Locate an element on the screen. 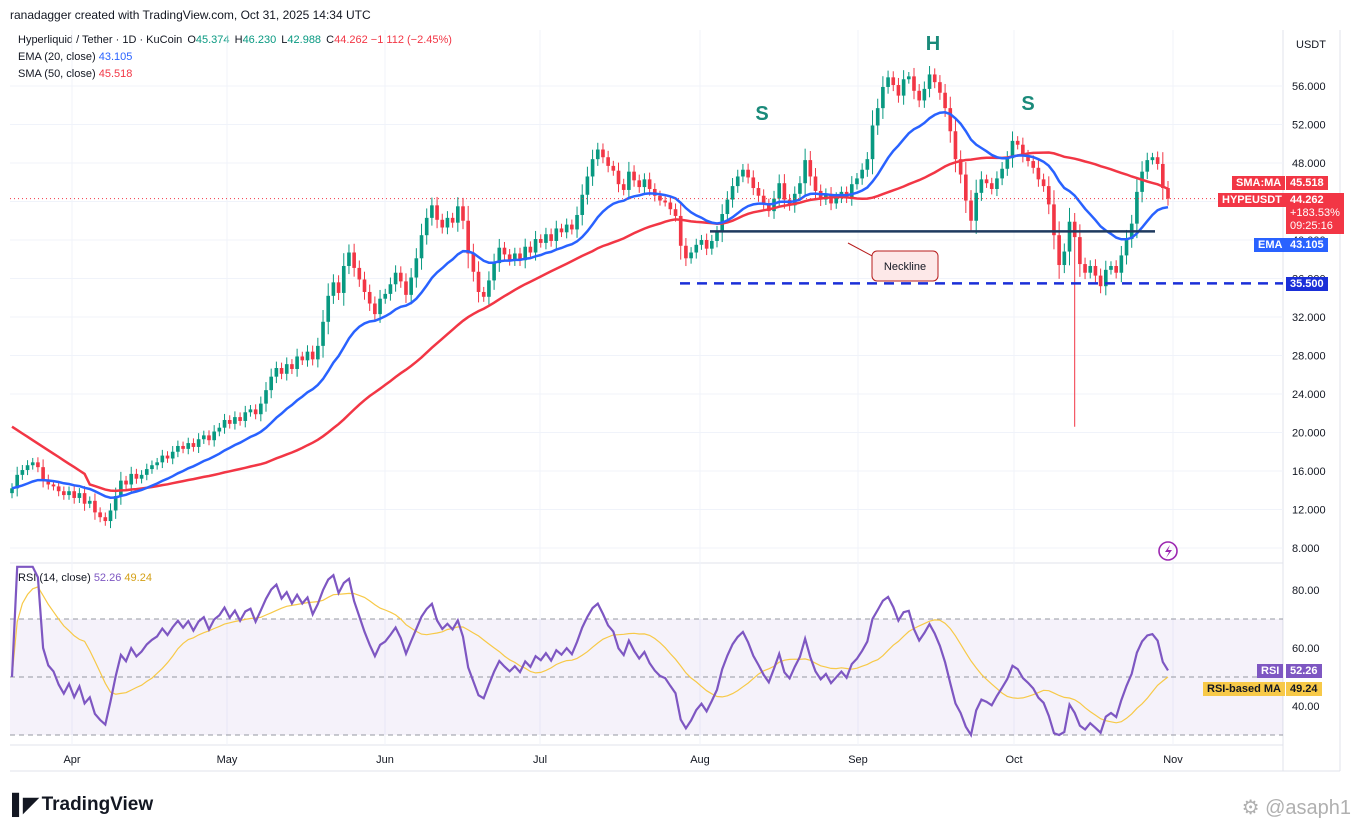 The height and width of the screenshot is (833, 1359). time-tick-label: Oct is located at coordinates (1013, 760).